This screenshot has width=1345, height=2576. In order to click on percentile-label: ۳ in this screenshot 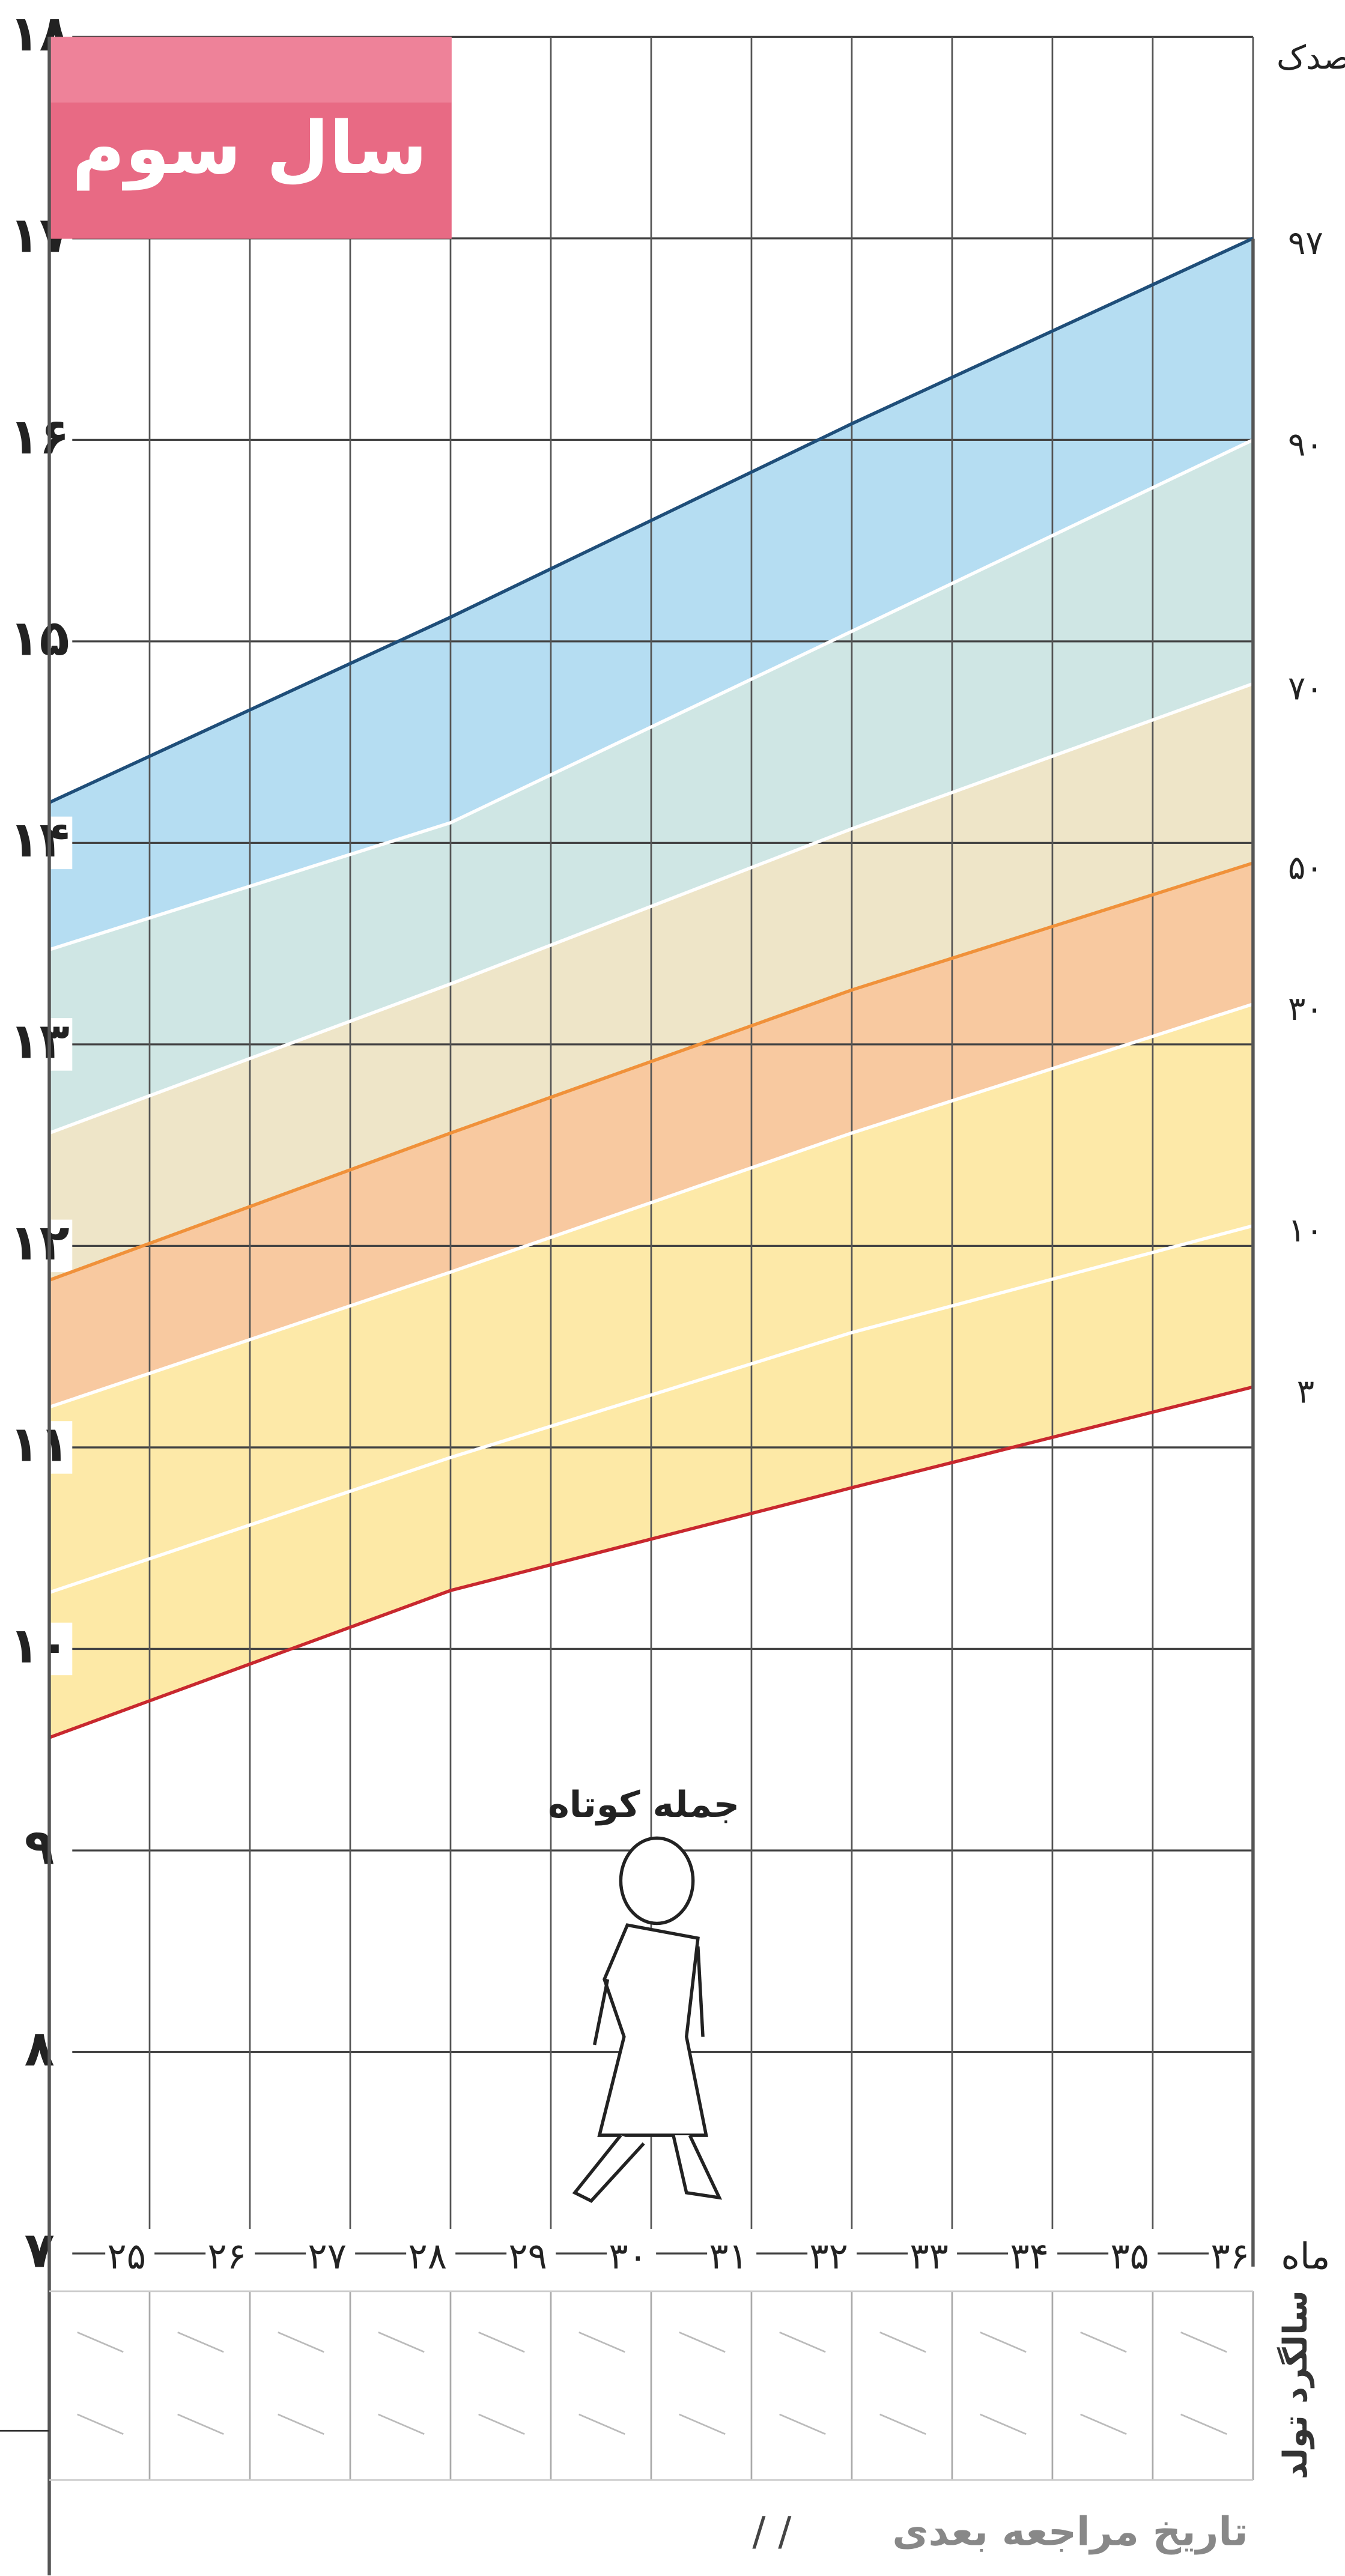, I will do `click(1305, 1391)`.